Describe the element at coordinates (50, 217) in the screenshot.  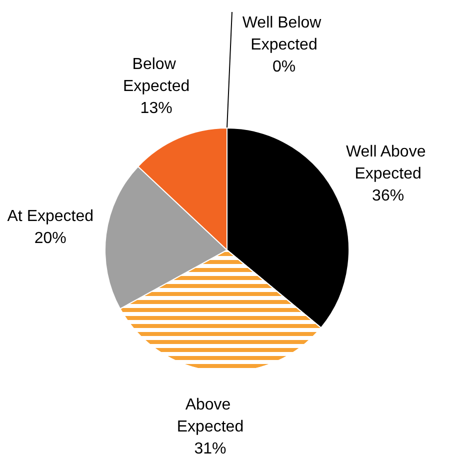
I see `slice-label: At Expected` at that location.